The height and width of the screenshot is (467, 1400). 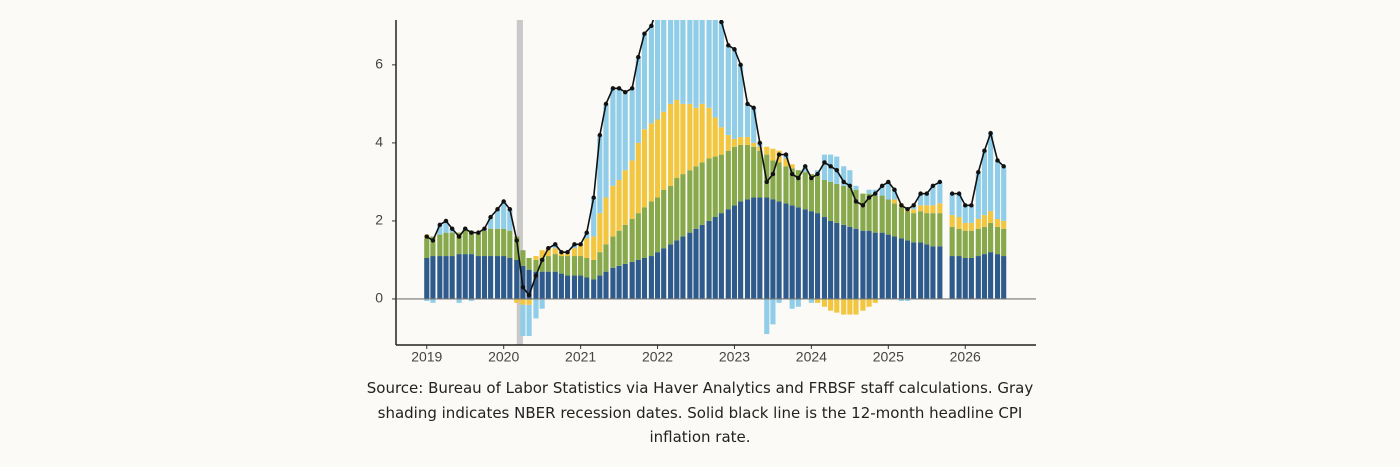 What do you see at coordinates (379, 142) in the screenshot?
I see `y-tick-label: 4` at bounding box center [379, 142].